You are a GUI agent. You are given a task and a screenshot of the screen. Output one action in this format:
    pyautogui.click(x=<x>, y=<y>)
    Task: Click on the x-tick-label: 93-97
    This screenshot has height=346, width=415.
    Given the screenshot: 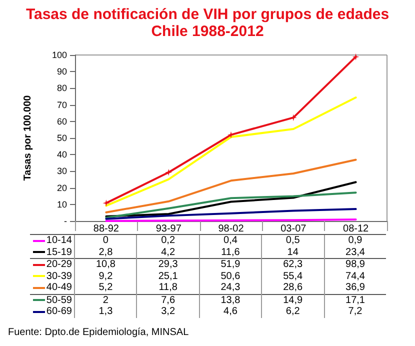 What is the action you would take?
    pyautogui.click(x=169, y=229)
    